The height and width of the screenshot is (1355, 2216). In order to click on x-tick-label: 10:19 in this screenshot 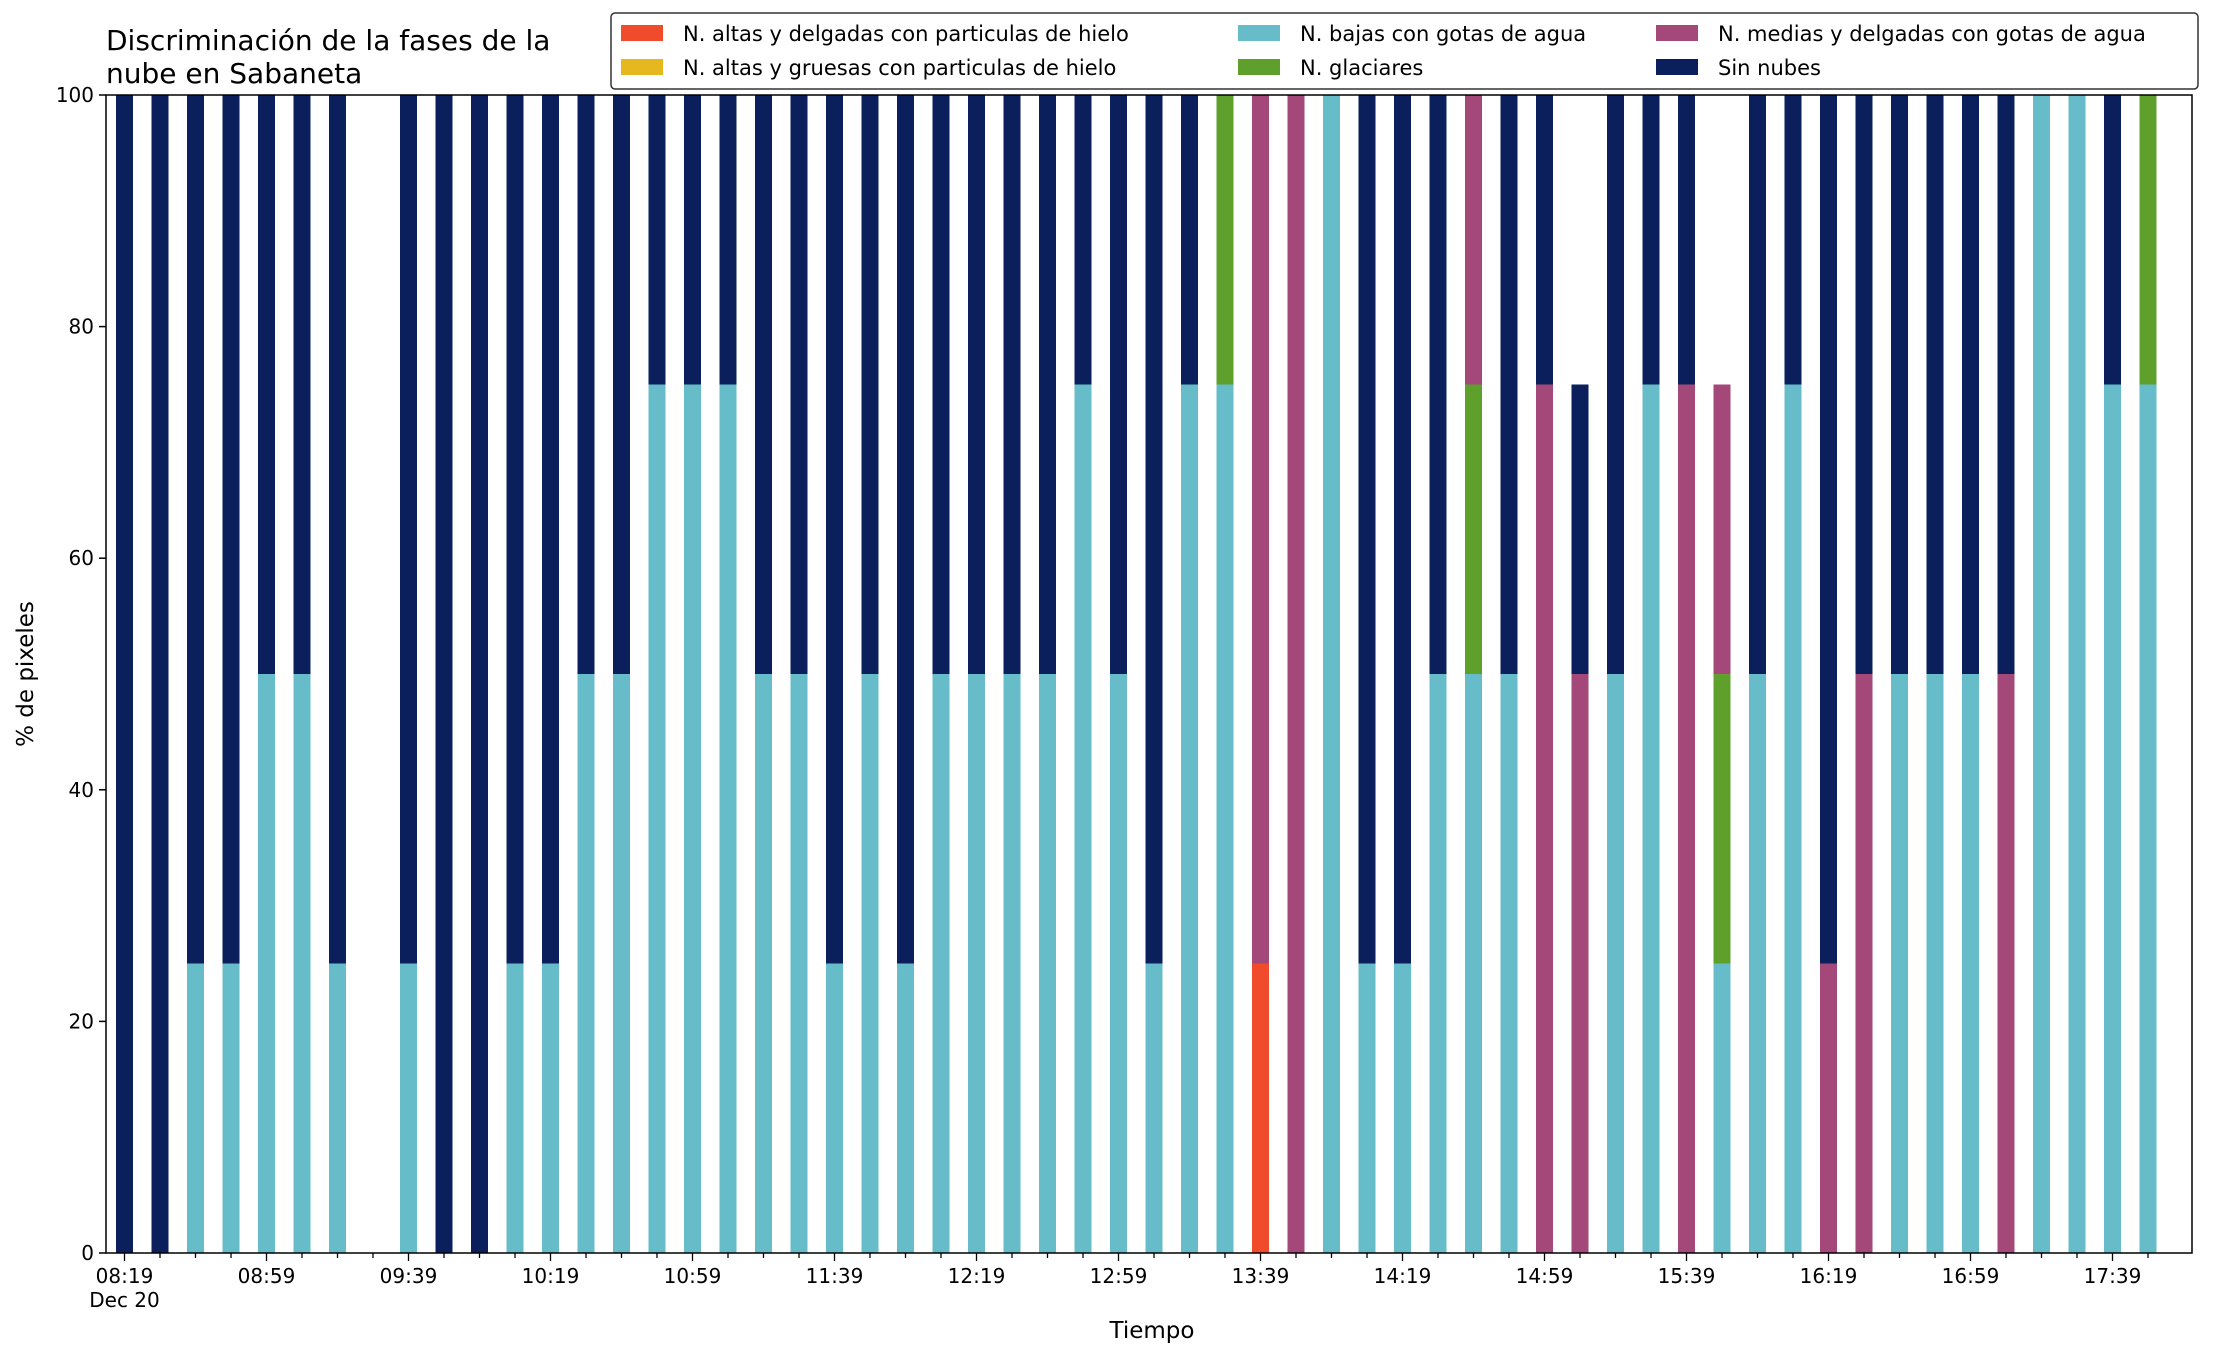, I will do `click(551, 1276)`.